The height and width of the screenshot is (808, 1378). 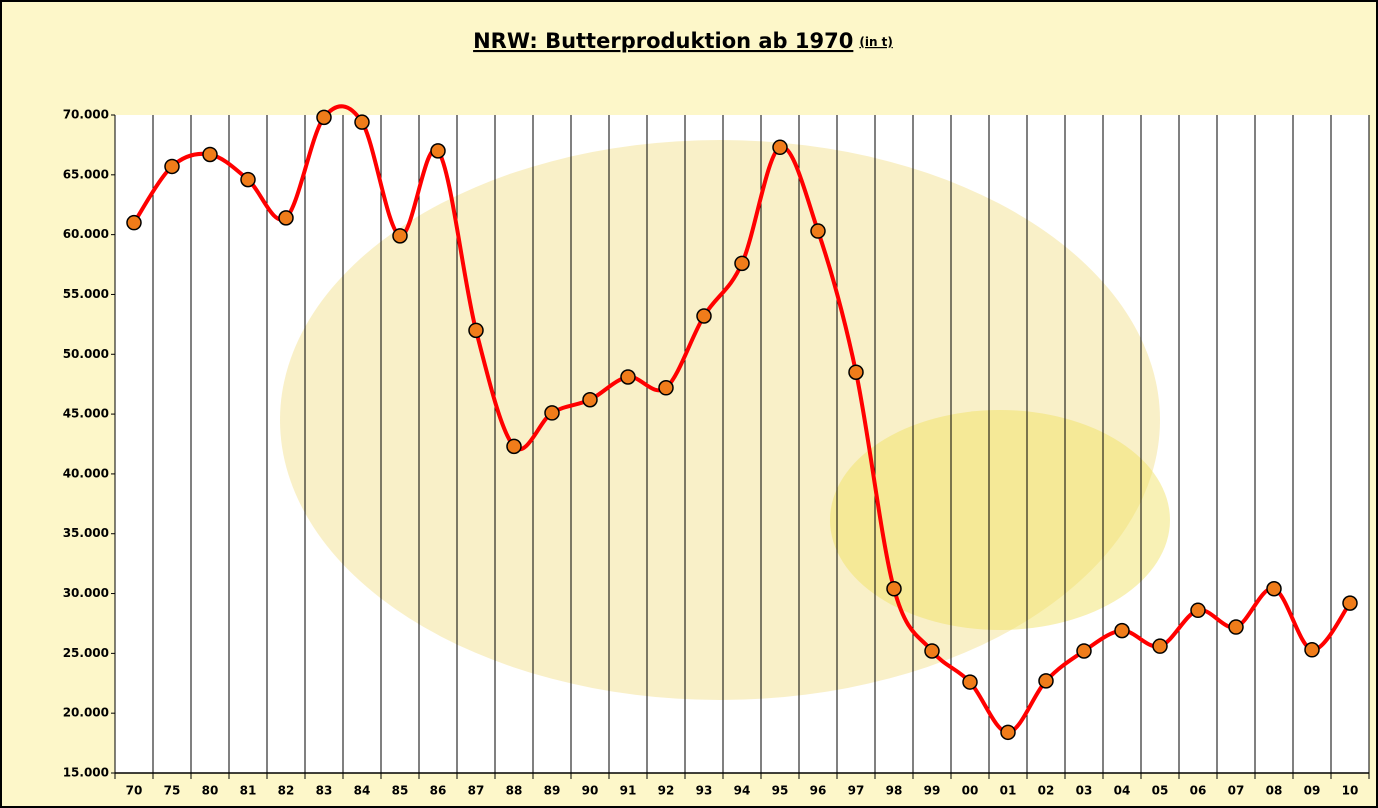 What do you see at coordinates (1084, 791) in the screenshot?
I see `x-tick-label: 03` at bounding box center [1084, 791].